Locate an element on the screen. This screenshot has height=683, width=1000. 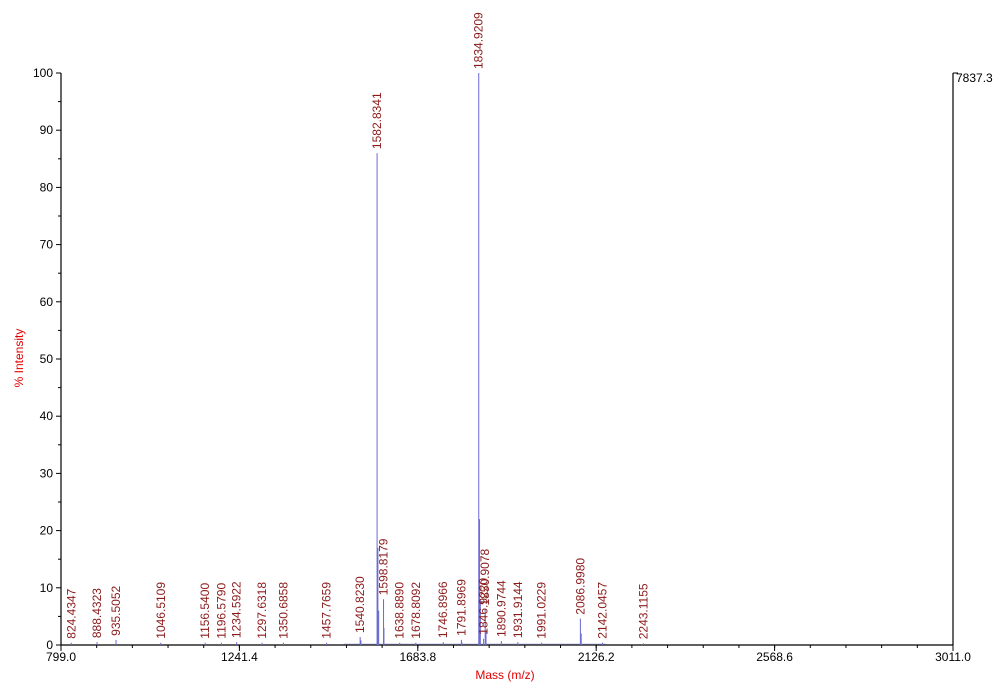
peak-label: 1638.8890 is located at coordinates (400, 610).